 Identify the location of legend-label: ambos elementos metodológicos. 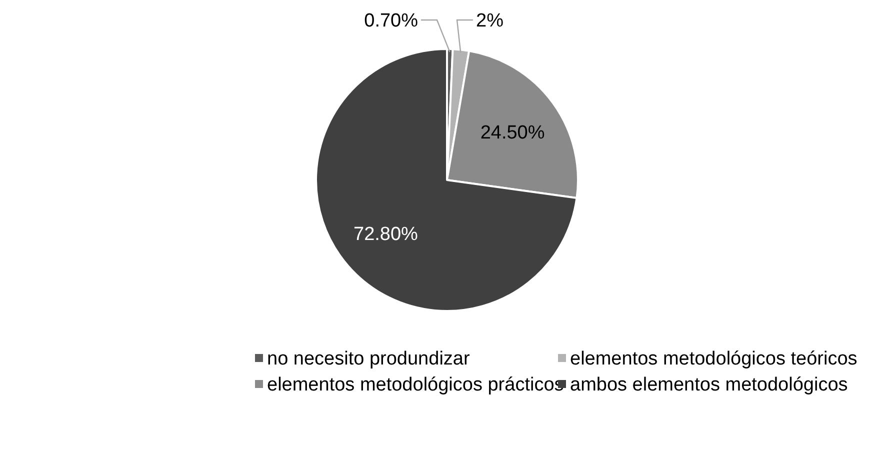
(709, 385).